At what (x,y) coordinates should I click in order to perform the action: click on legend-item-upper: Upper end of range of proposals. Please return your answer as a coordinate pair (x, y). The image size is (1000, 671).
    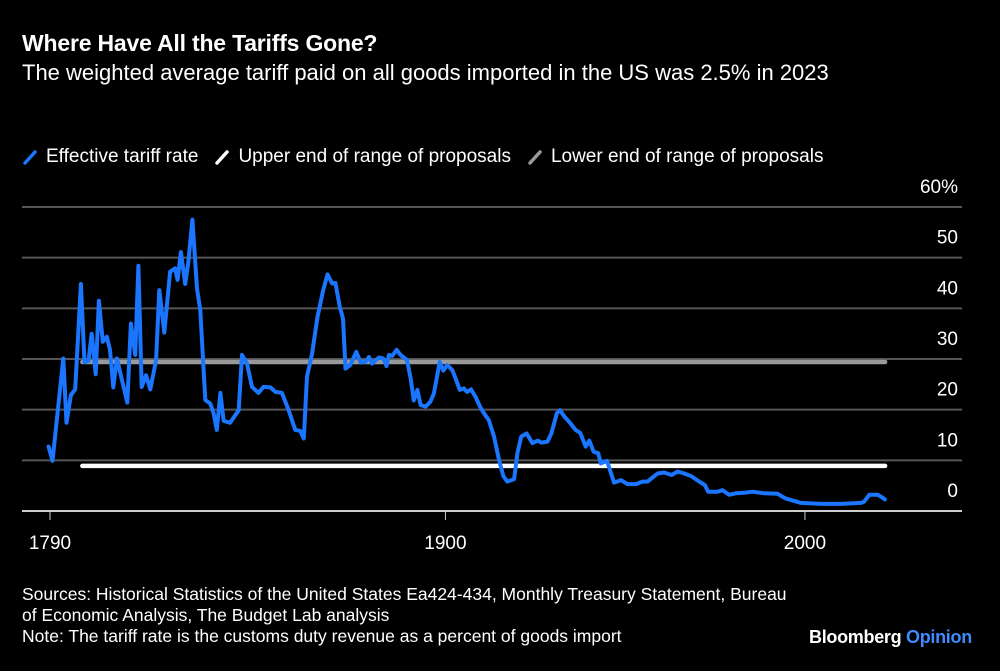
    Looking at the image, I should click on (362, 157).